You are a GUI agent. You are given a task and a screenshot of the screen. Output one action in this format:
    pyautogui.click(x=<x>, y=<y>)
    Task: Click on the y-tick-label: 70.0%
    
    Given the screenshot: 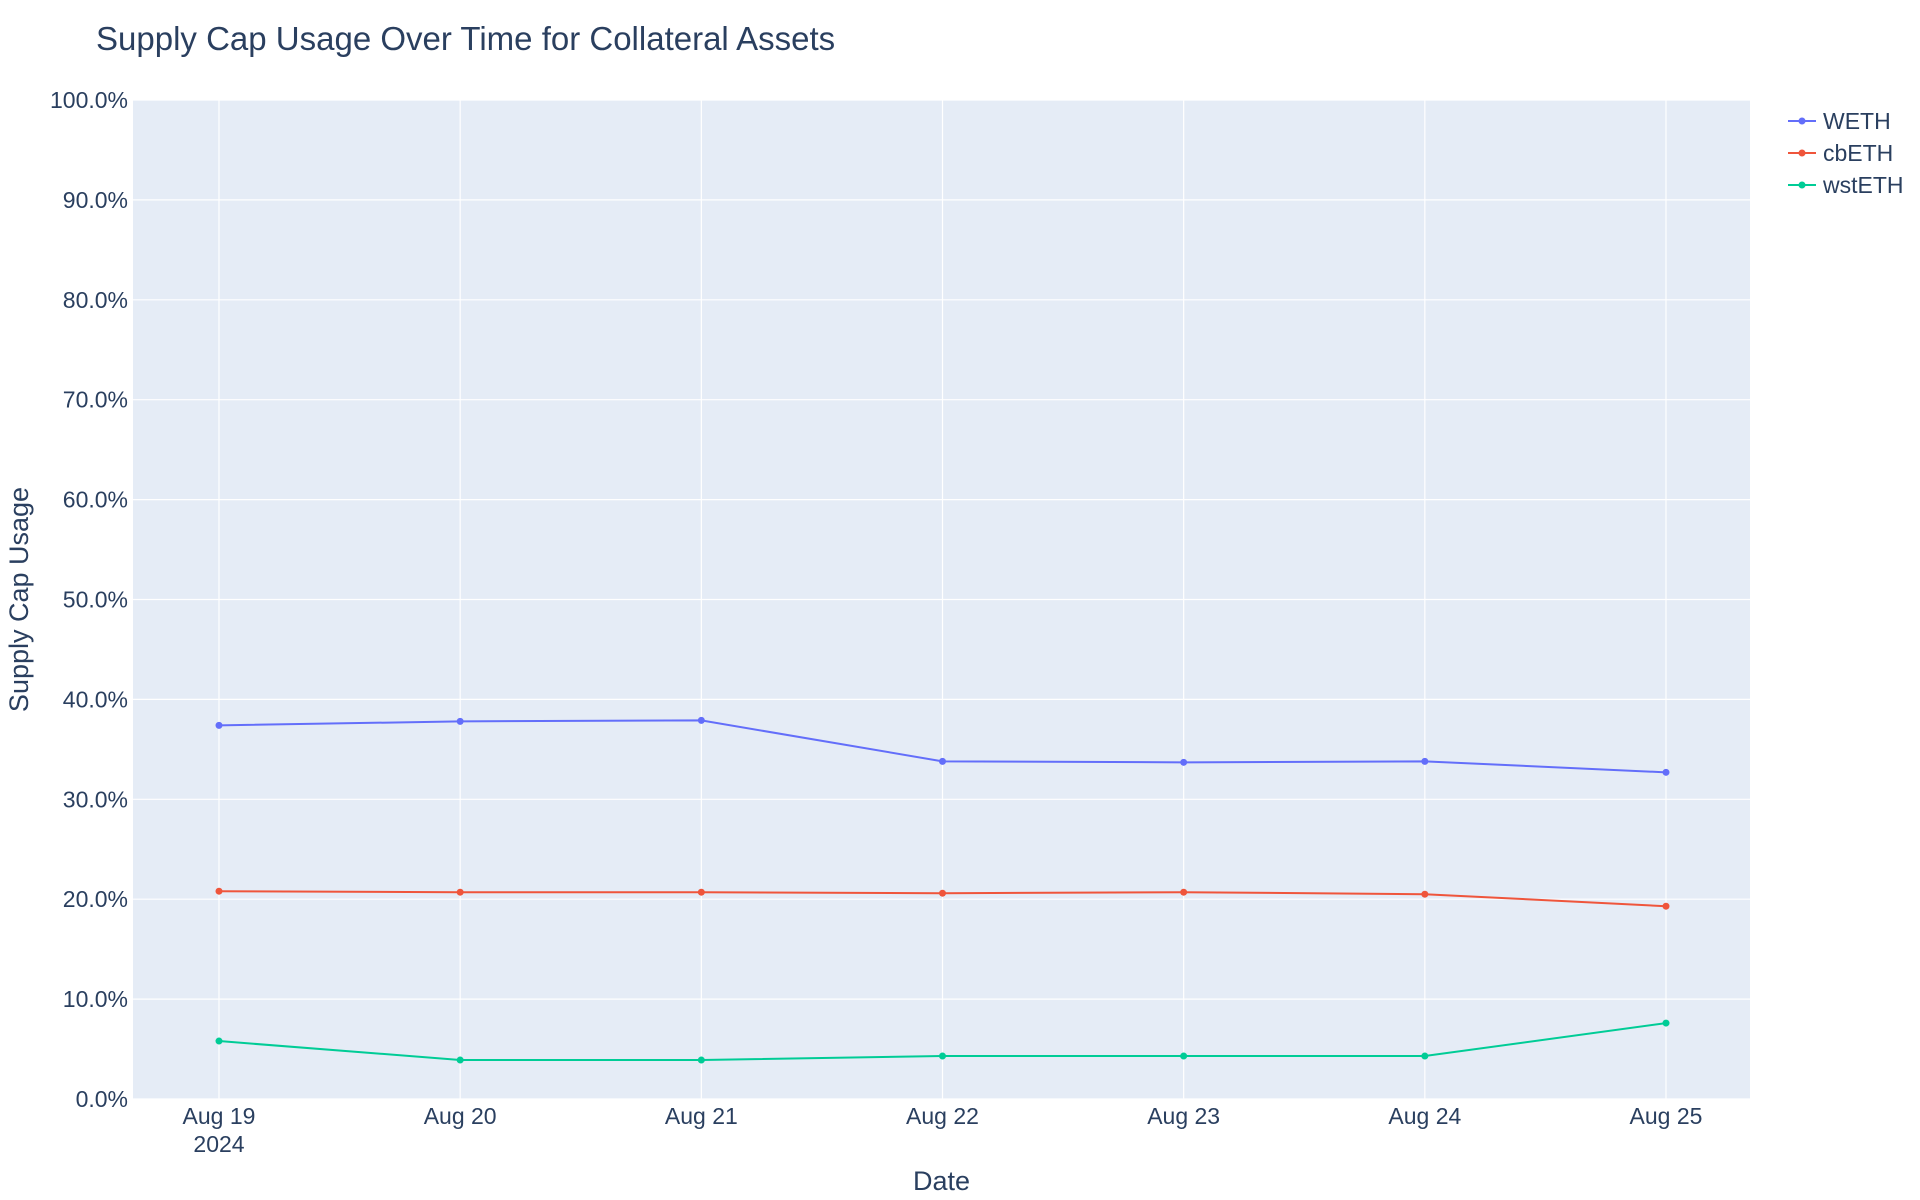 What is the action you would take?
    pyautogui.click(x=95, y=400)
    